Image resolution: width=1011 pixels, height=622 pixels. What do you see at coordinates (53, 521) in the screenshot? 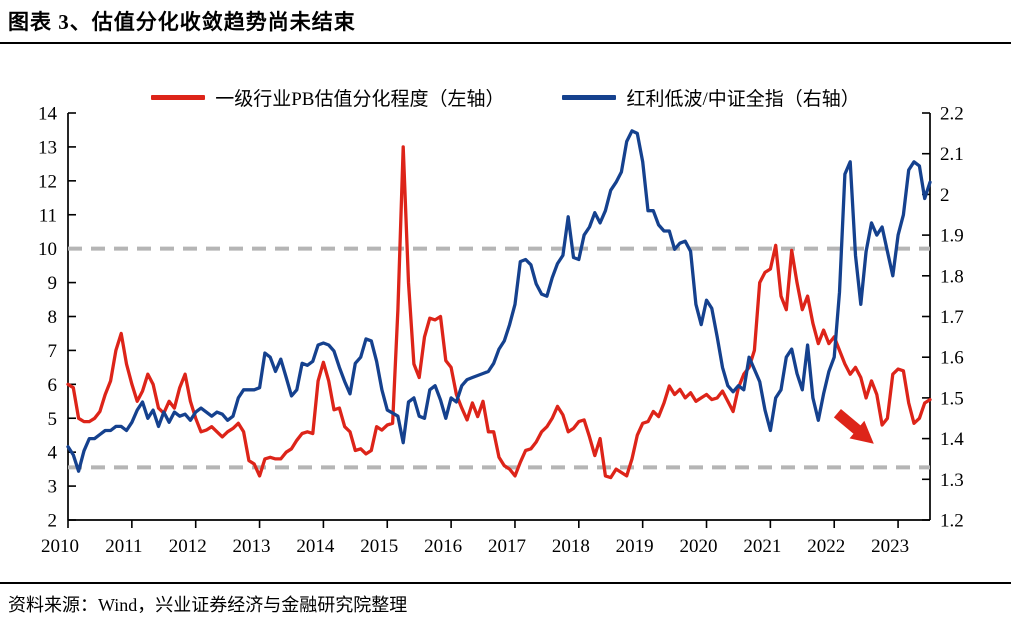
I see `left-axis-tick-label: 2` at bounding box center [53, 521].